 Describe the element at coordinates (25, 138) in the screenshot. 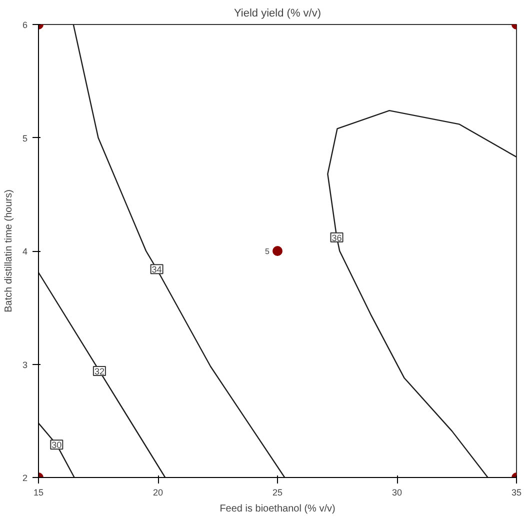

I see `y-tick-label: 5` at that location.